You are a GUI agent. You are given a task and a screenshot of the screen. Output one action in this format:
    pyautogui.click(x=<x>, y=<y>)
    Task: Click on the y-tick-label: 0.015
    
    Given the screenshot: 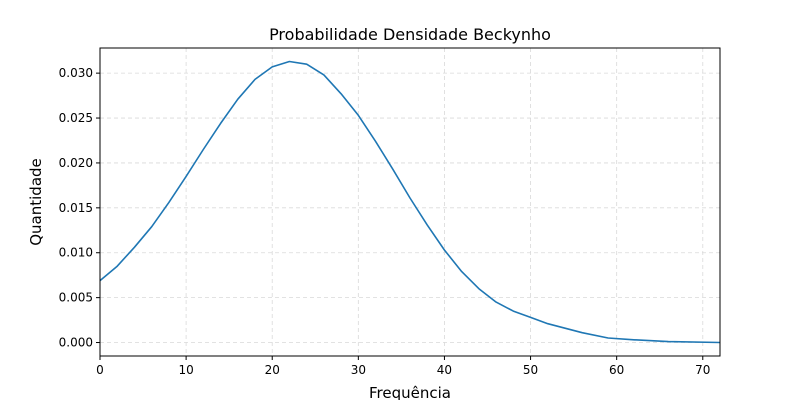 What is the action you would take?
    pyautogui.click(x=76, y=208)
    